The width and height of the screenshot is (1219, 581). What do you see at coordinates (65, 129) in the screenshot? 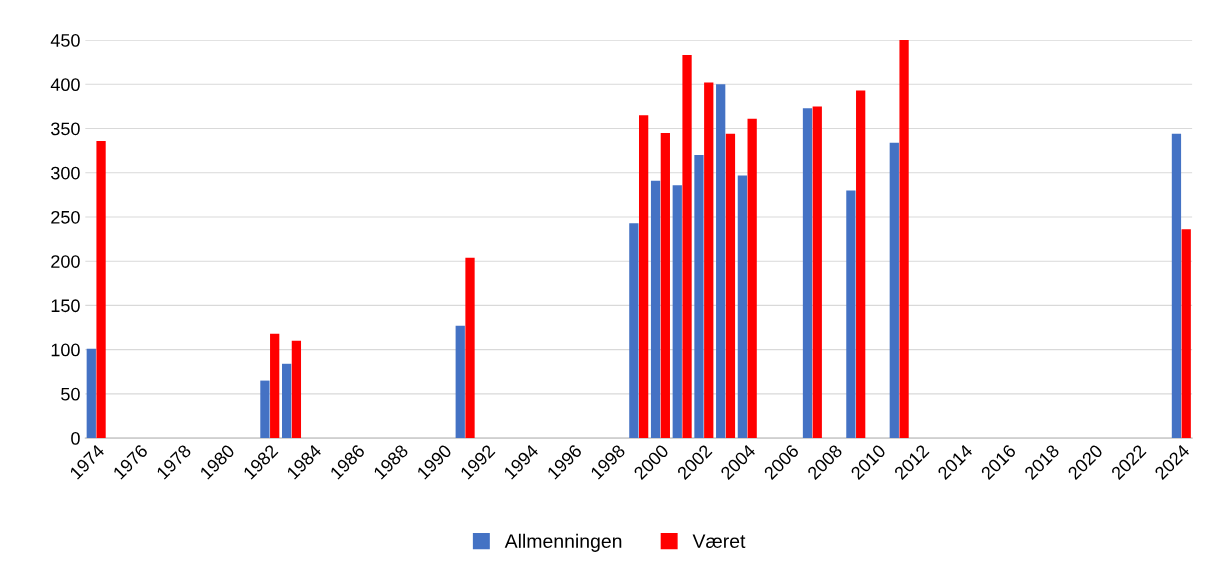
I see `y-tick-label: 350` at bounding box center [65, 129].